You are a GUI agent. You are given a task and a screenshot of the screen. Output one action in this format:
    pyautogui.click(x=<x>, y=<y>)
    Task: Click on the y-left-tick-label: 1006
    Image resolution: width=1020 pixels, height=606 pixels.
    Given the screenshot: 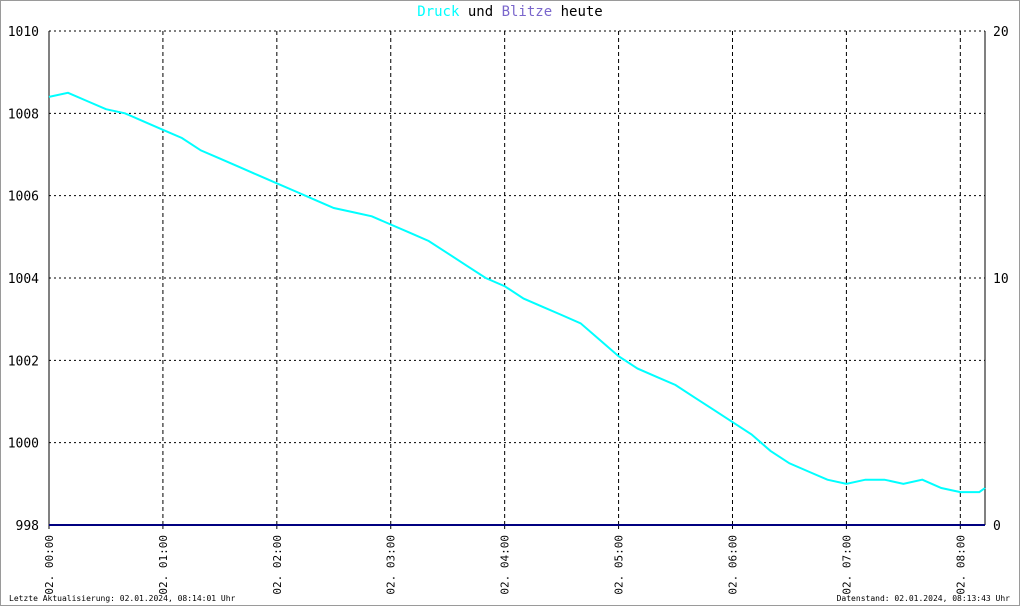 What is the action you would take?
    pyautogui.click(x=23, y=197)
    